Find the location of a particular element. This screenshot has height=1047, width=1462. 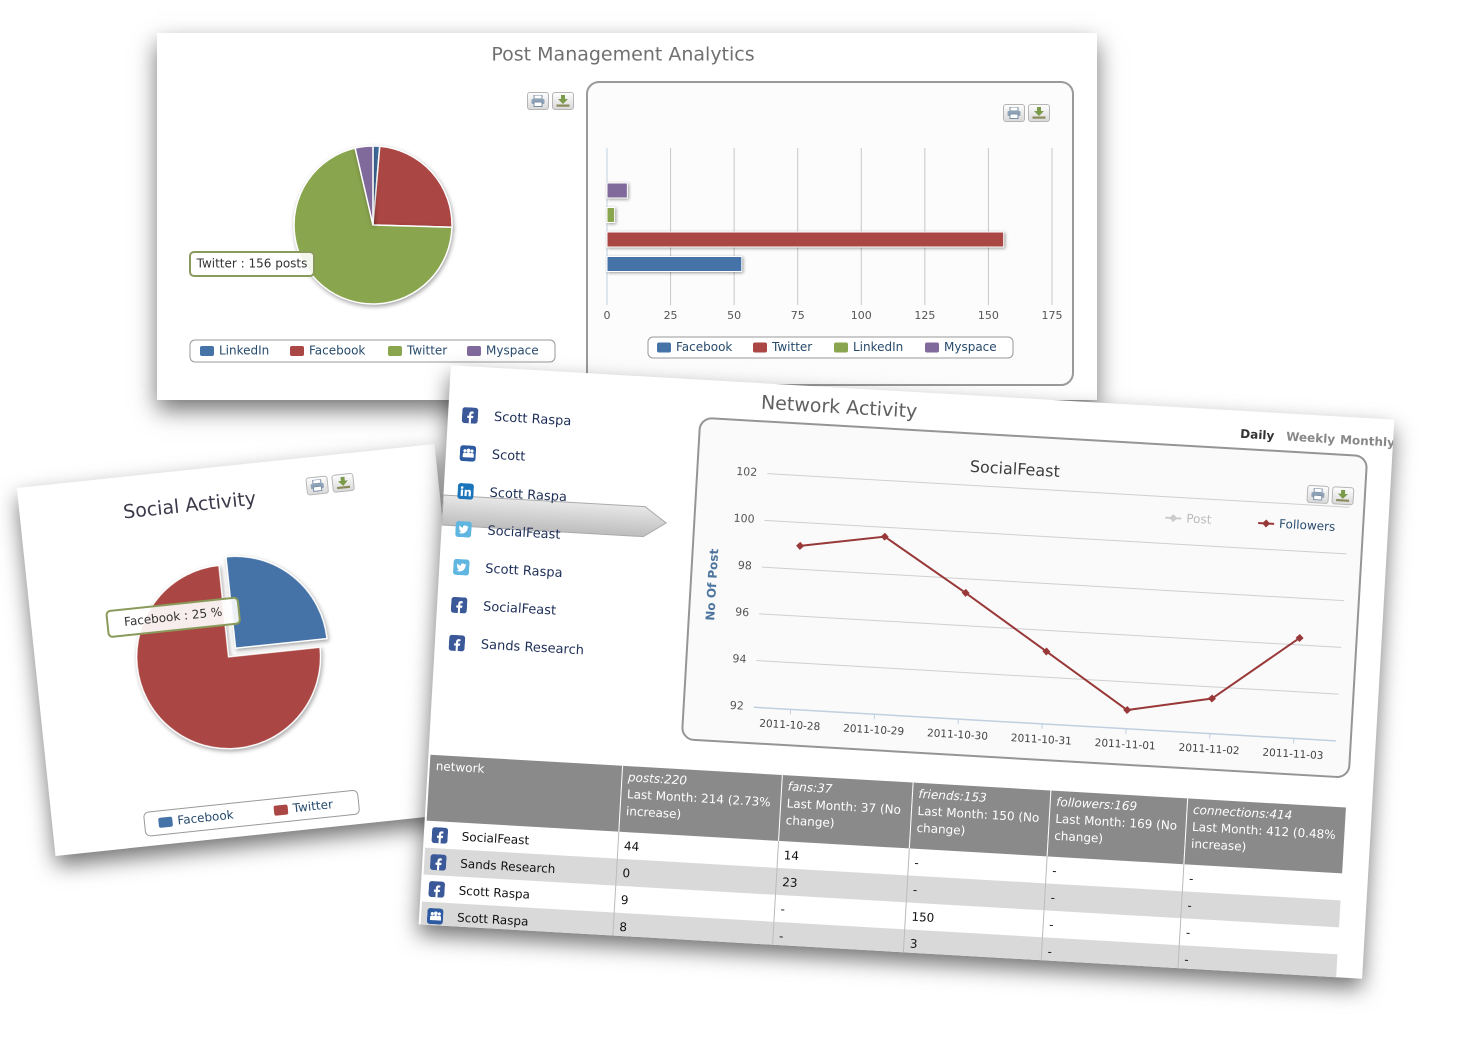

y-tick-label: 98 is located at coordinates (744, 566).